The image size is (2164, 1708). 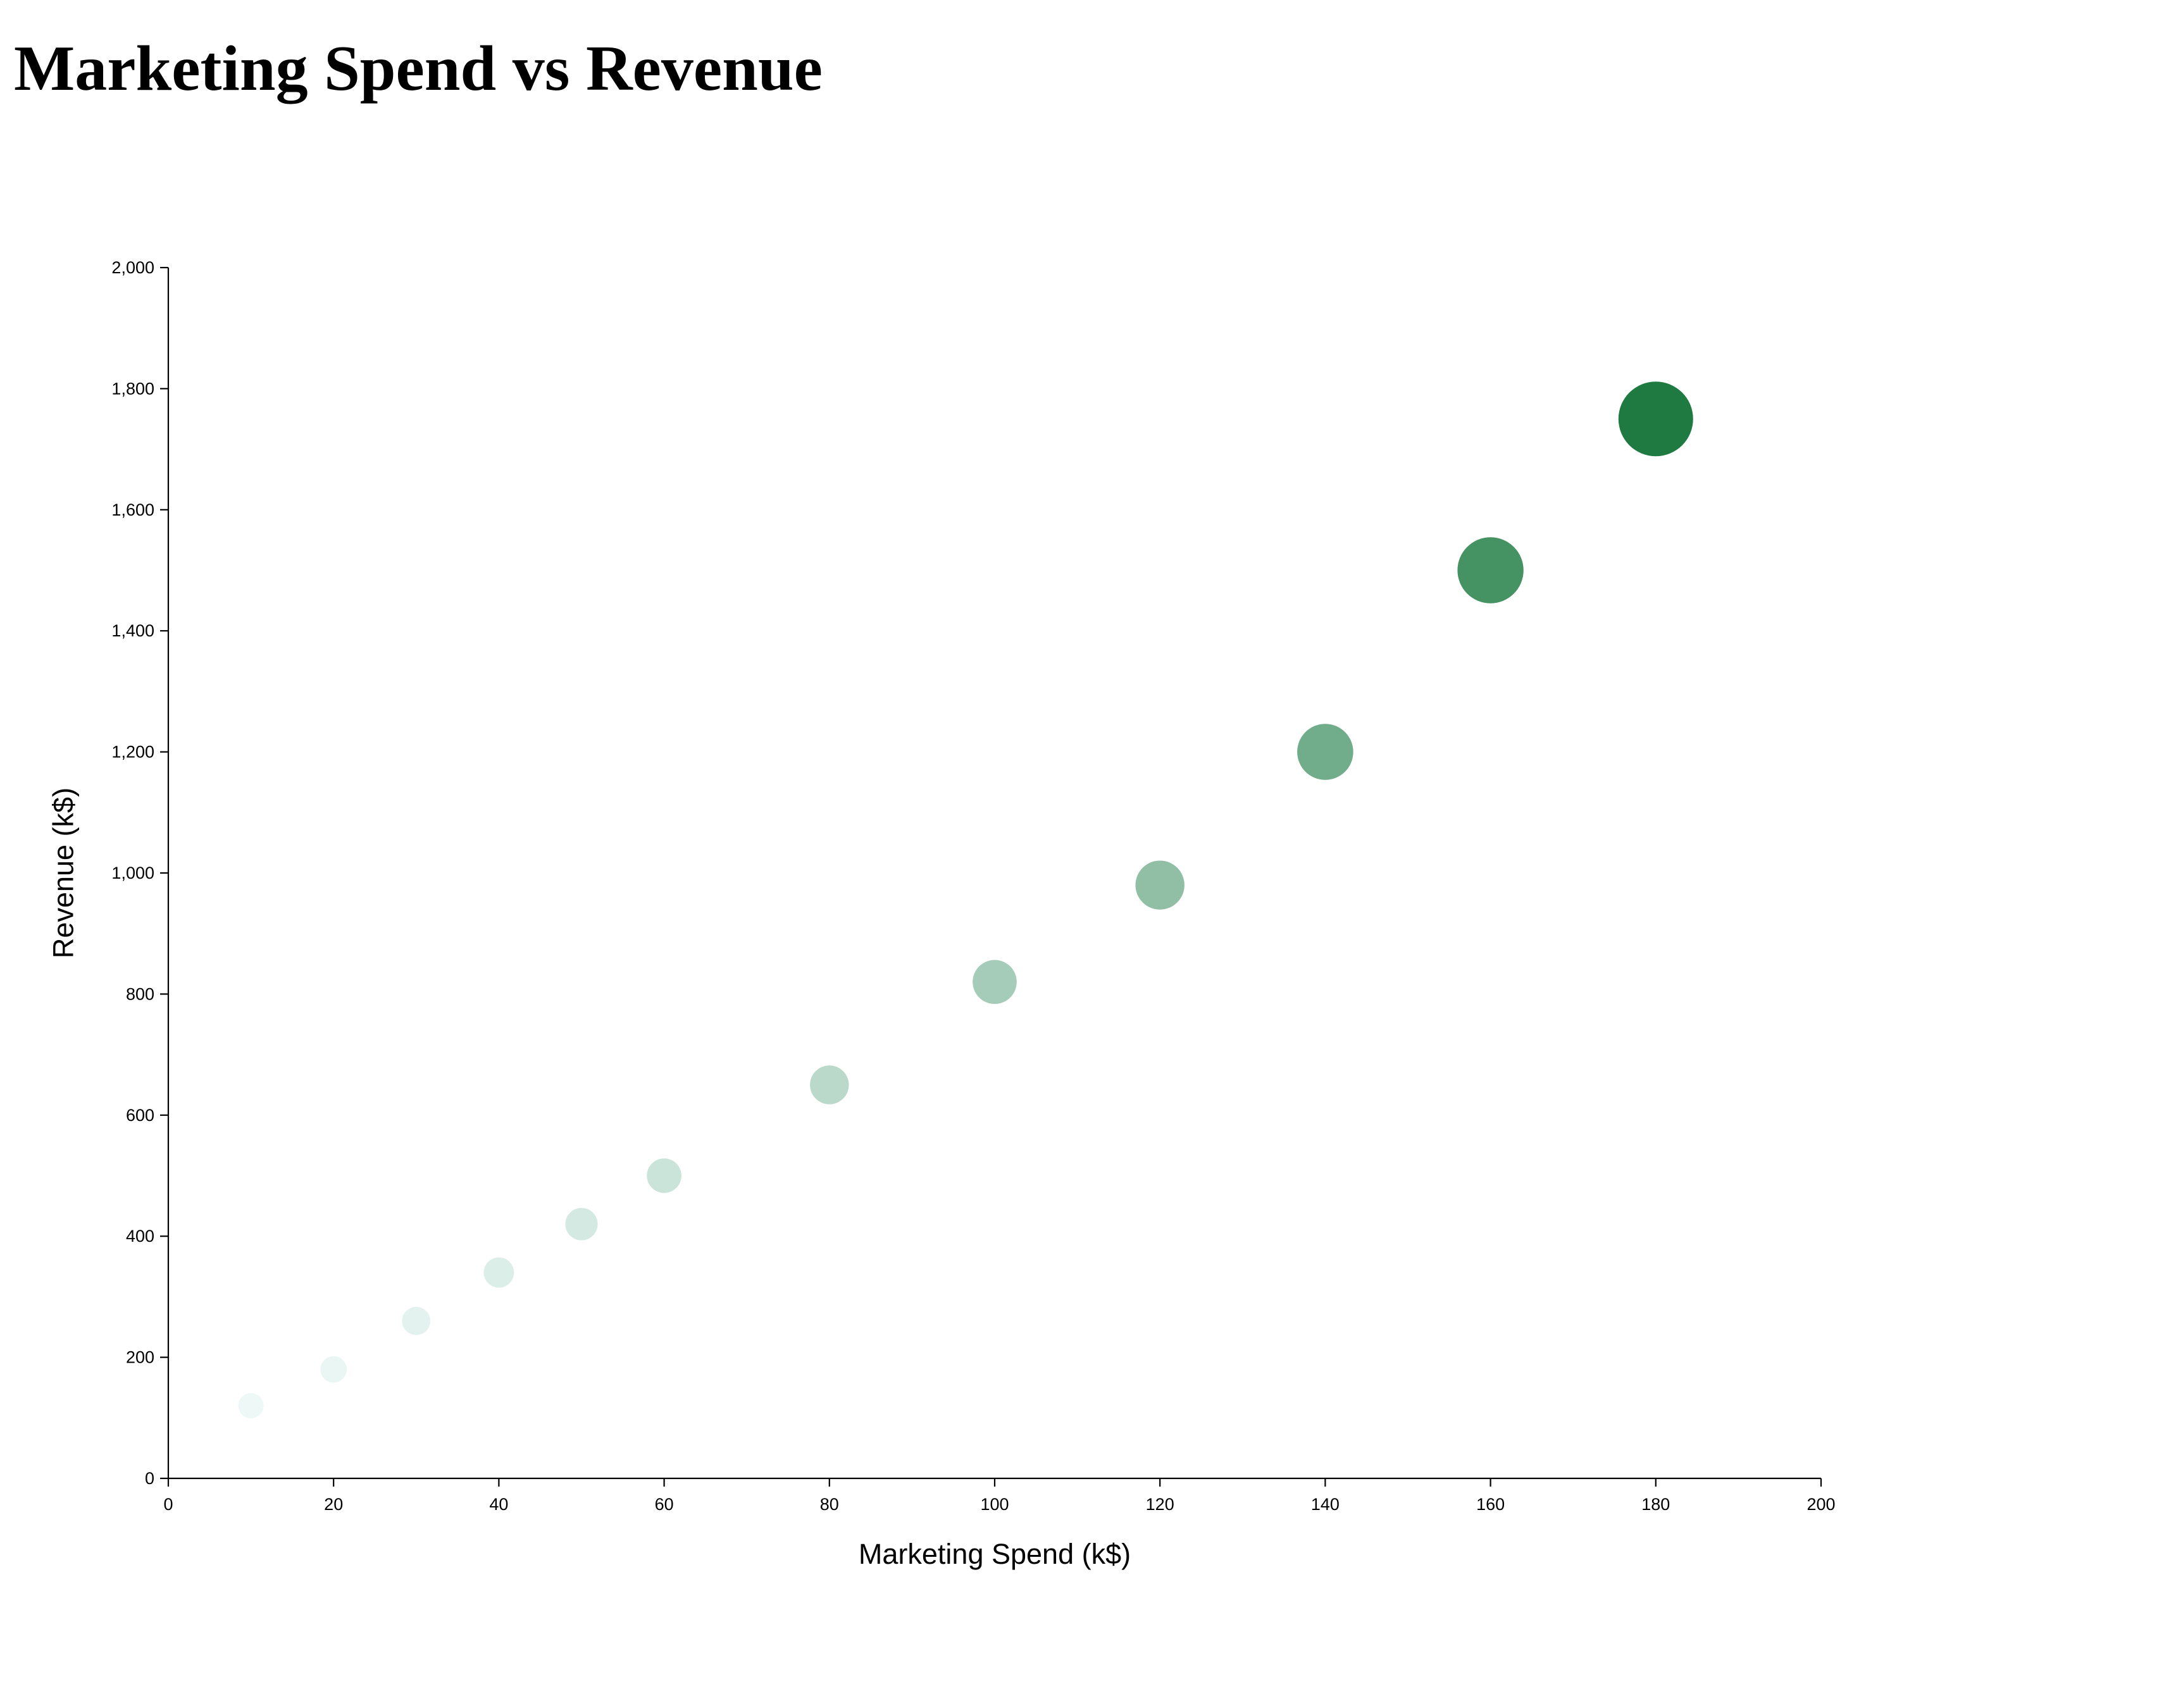 What do you see at coordinates (140, 993) in the screenshot?
I see `y-tick-label: 800` at bounding box center [140, 993].